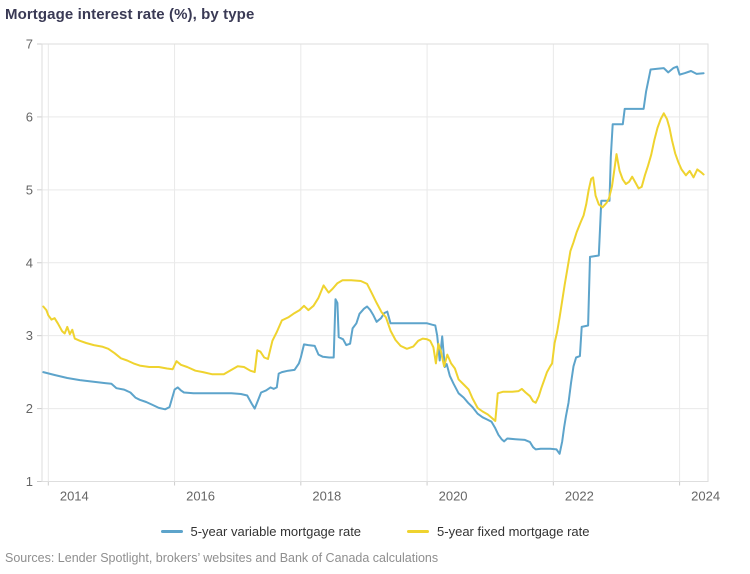 Image resolution: width=750 pixels, height=574 pixels. I want to click on legend-item-fixed-rate: 5-year fixed mortgage rate, so click(498, 531).